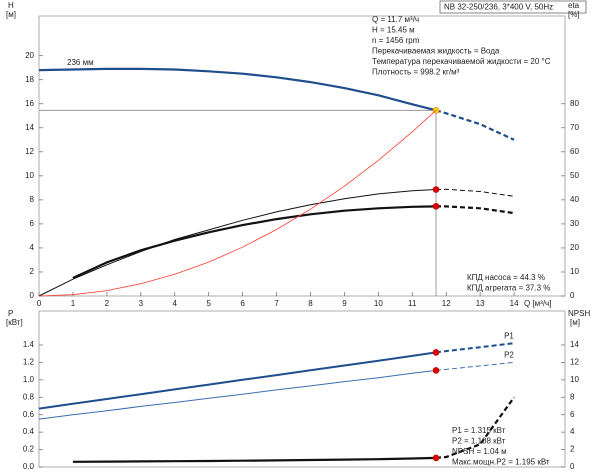 The height and width of the screenshot is (474, 600). Describe the element at coordinates (574, 175) in the screenshot. I see `y2-tick-label: 50` at that location.